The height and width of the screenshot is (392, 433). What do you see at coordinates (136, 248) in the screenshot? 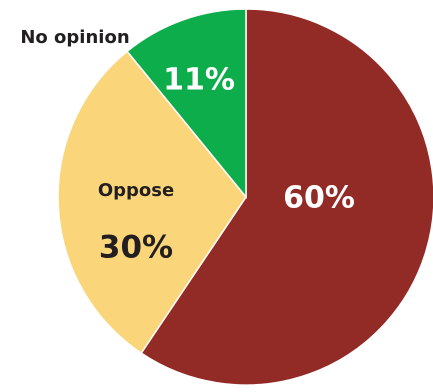
I see `slice-value-label: 30%` at bounding box center [136, 248].